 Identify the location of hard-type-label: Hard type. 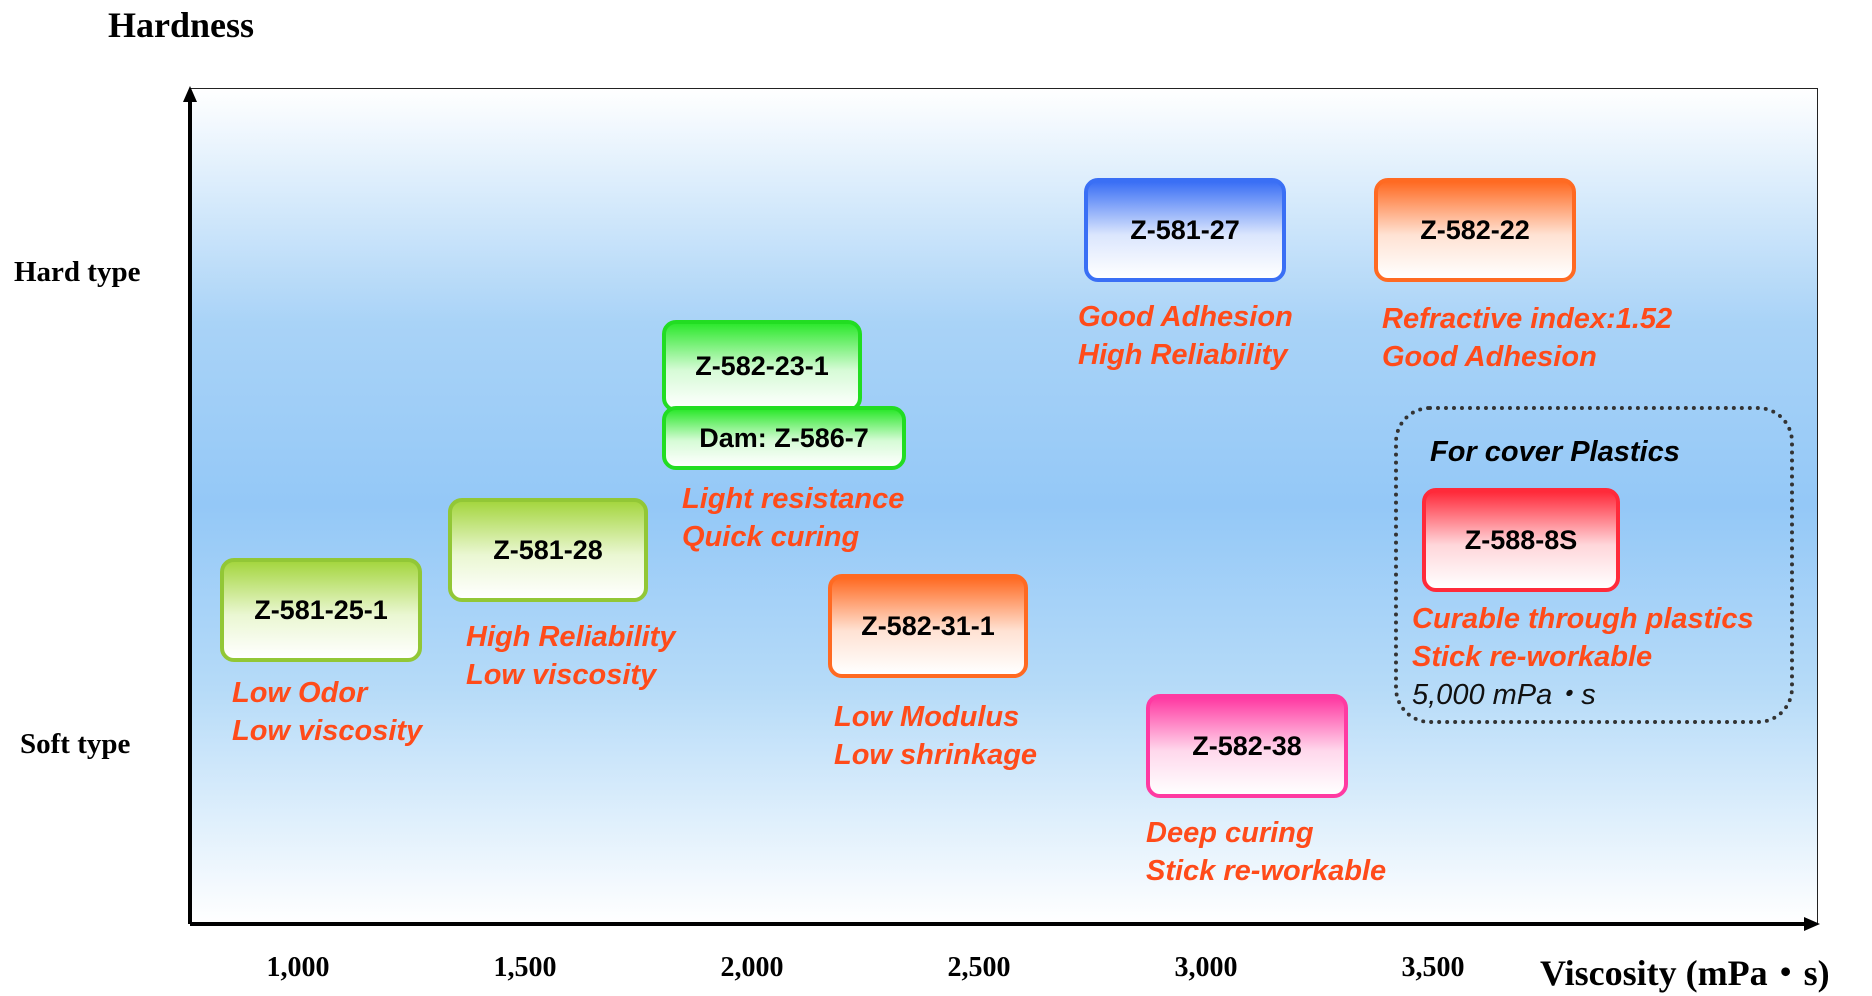
(77, 272).